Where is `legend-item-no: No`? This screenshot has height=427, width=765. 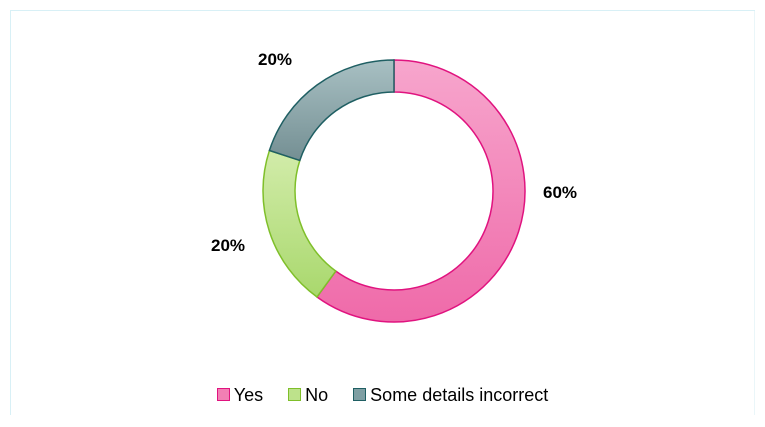 legend-item-no: No is located at coordinates (308, 395).